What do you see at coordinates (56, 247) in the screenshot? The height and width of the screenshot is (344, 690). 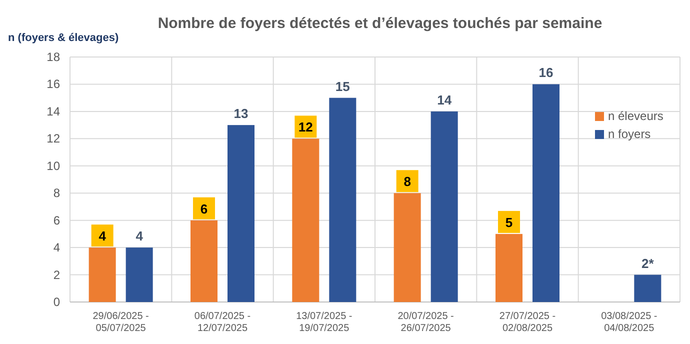 I see `y-tick-label: 4` at bounding box center [56, 247].